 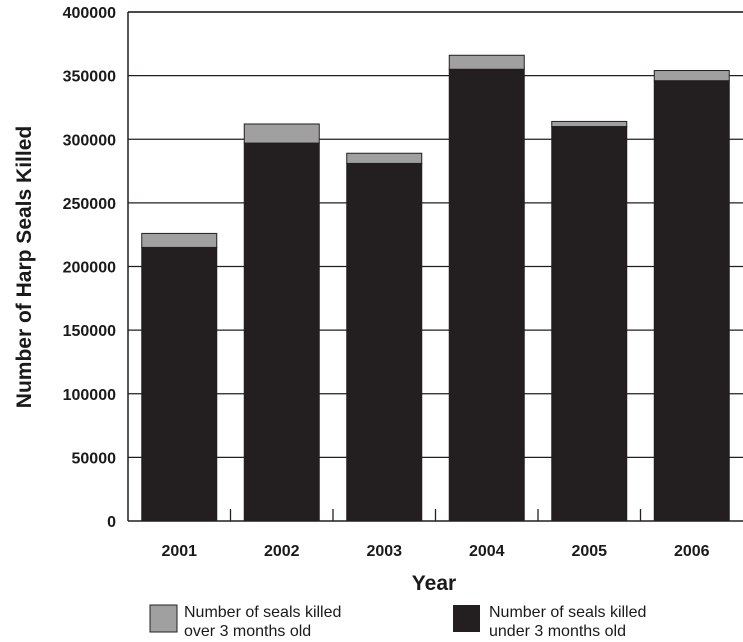 I want to click on y-axis-title: Number of Harp Seals Killed, so click(x=24, y=267).